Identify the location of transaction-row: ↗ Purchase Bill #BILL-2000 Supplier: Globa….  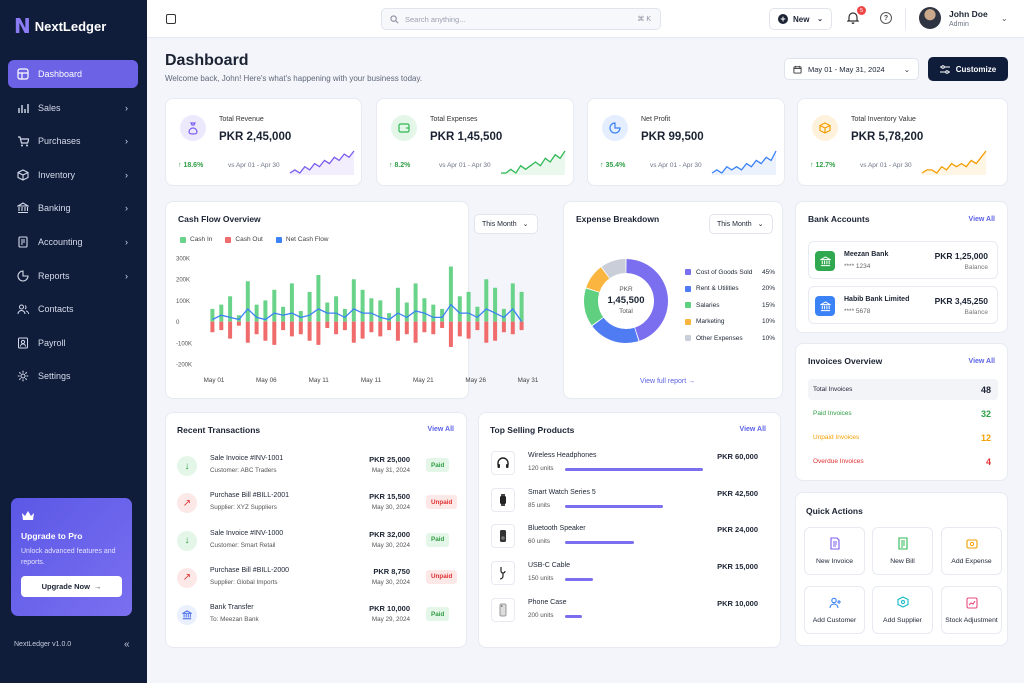
(317, 582).